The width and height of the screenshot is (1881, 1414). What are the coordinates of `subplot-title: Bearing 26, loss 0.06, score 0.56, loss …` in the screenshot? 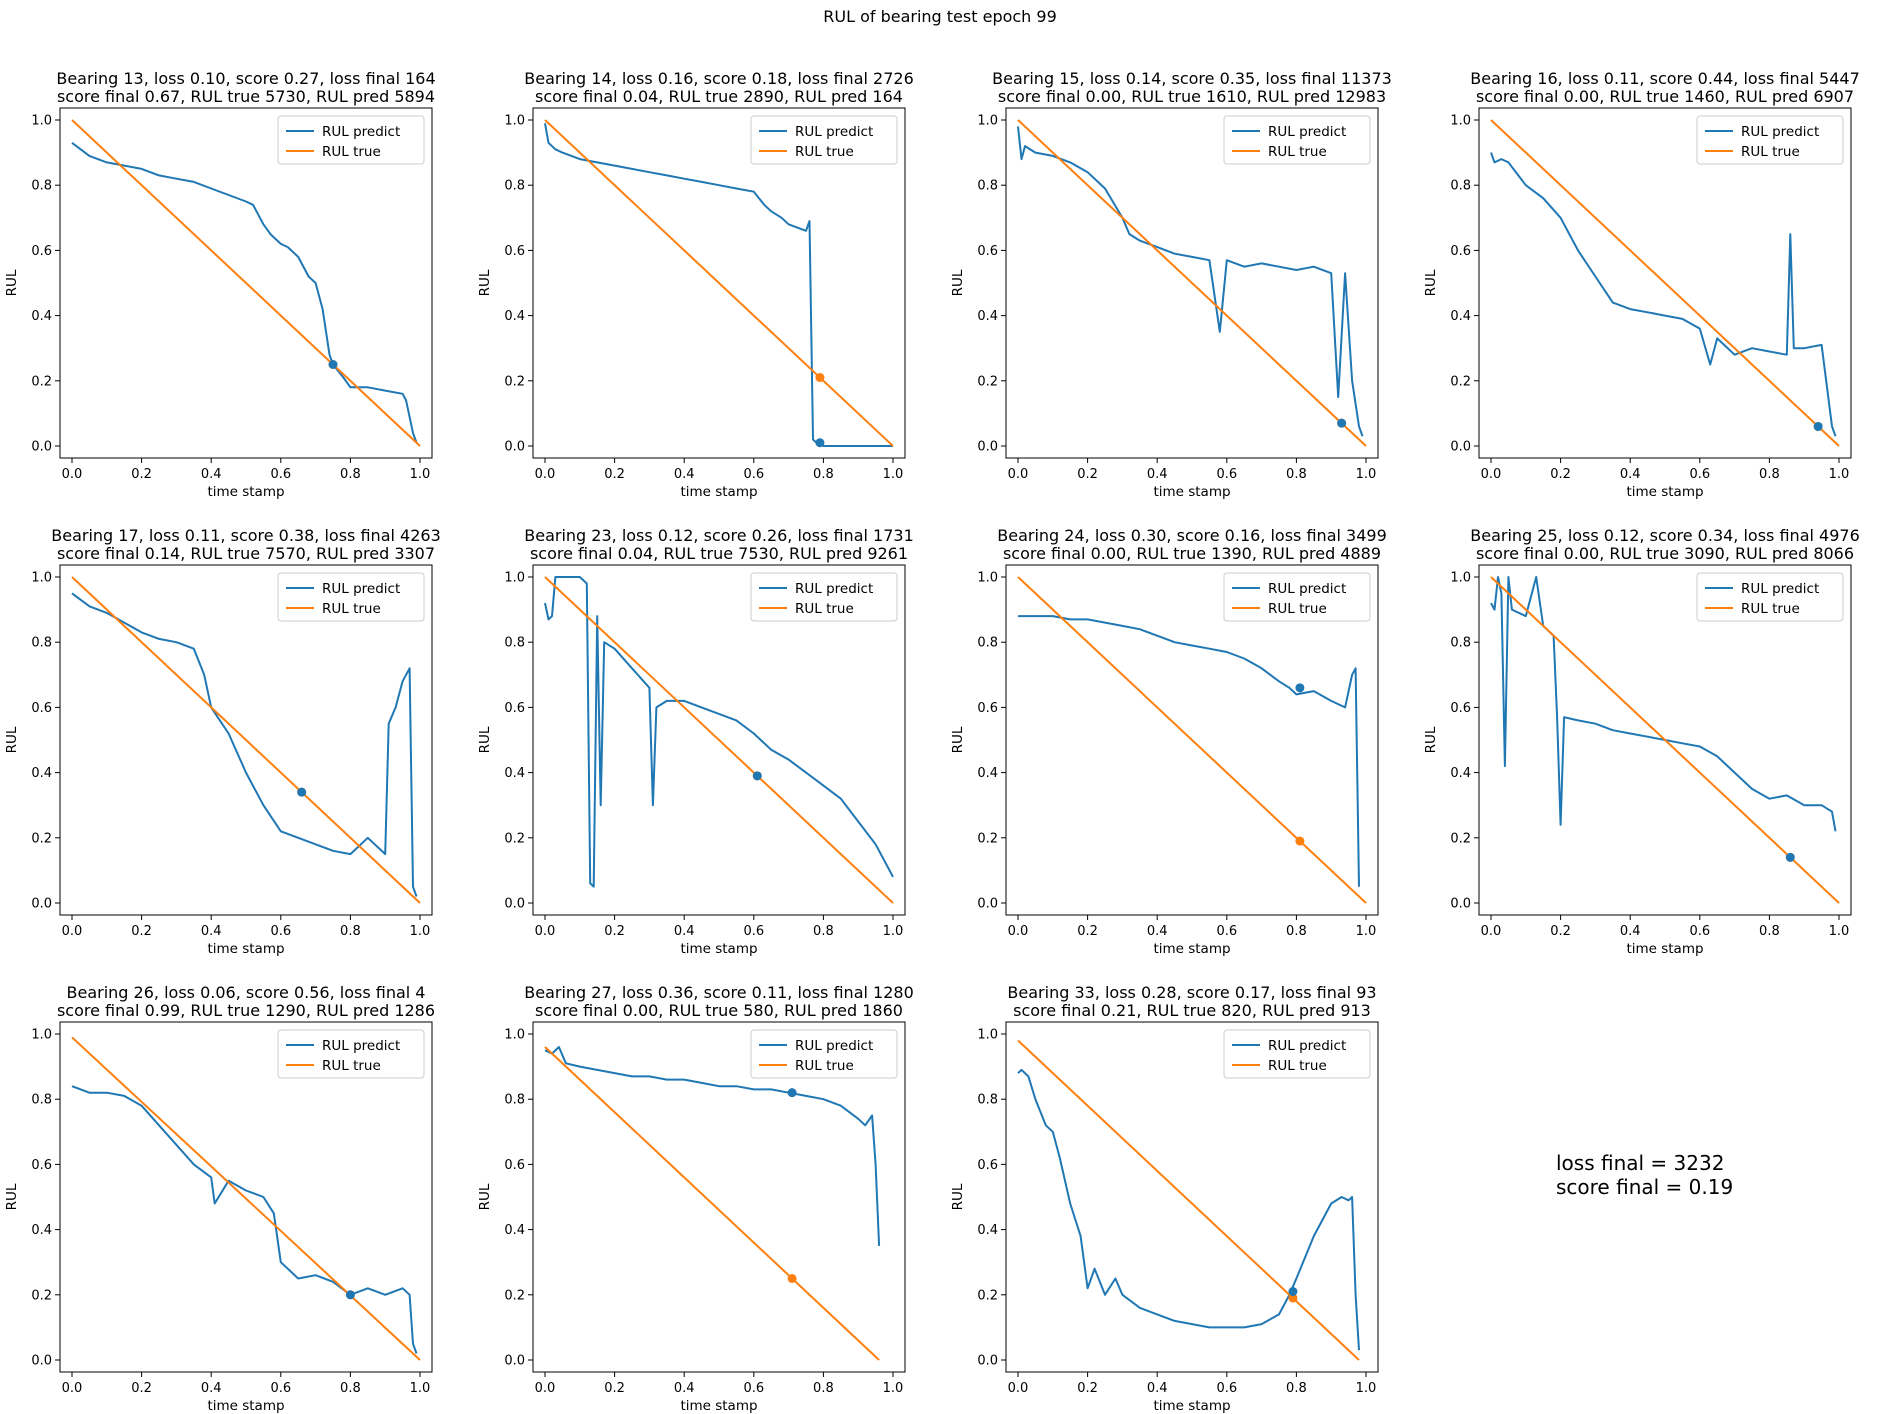 It's located at (246, 992).